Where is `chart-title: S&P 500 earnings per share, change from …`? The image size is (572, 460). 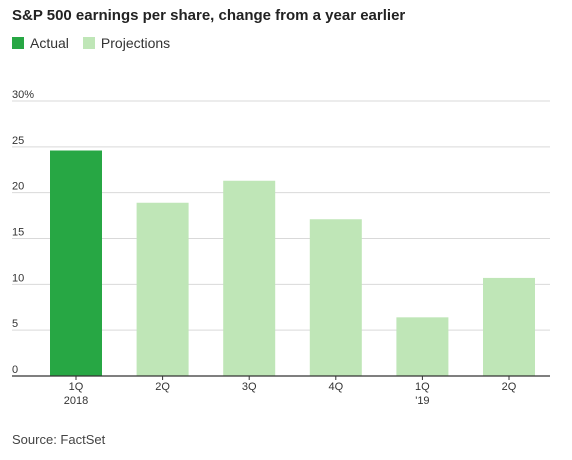 chart-title: S&P 500 earnings per share, change from … is located at coordinates (209, 15).